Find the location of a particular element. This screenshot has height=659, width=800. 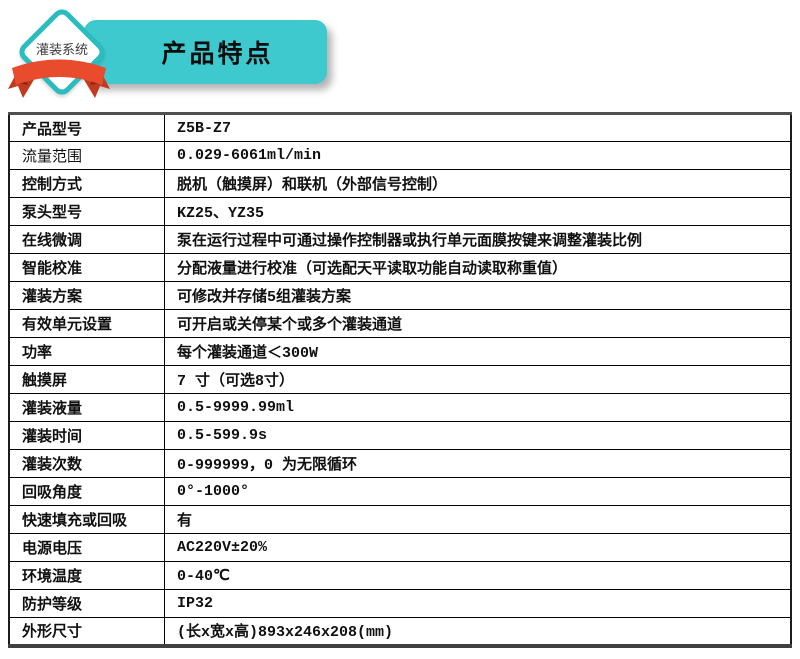

table-row: 回吸角度 0°-1000° is located at coordinates (400, 491).